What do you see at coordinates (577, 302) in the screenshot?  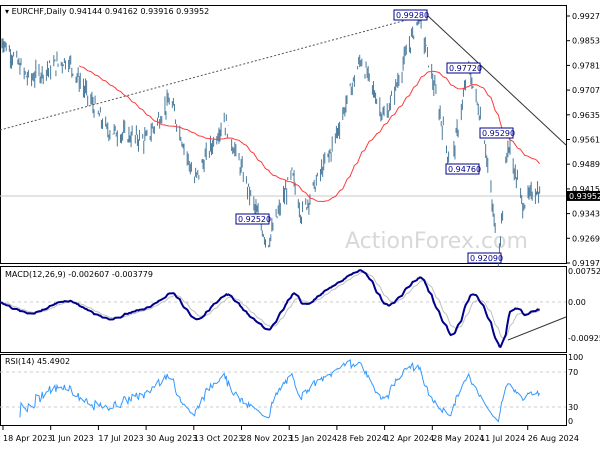 I see `macd-tick-label: 0.00` at bounding box center [577, 302].